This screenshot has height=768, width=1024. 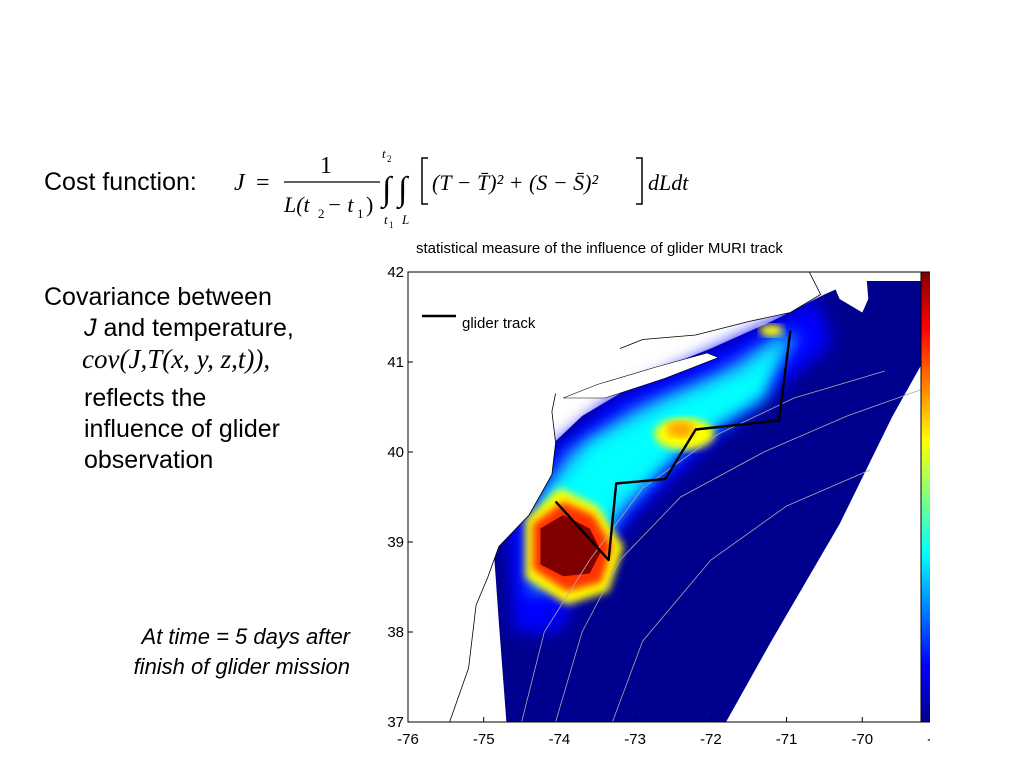 What do you see at coordinates (787, 739) in the screenshot?
I see `x-tick-label: -71` at bounding box center [787, 739].